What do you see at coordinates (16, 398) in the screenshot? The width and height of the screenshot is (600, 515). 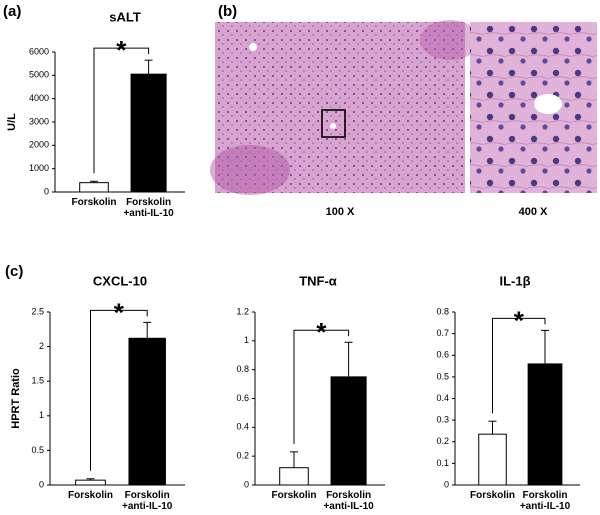 I see `y-axis-label: HPRT Ratio` at bounding box center [16, 398].